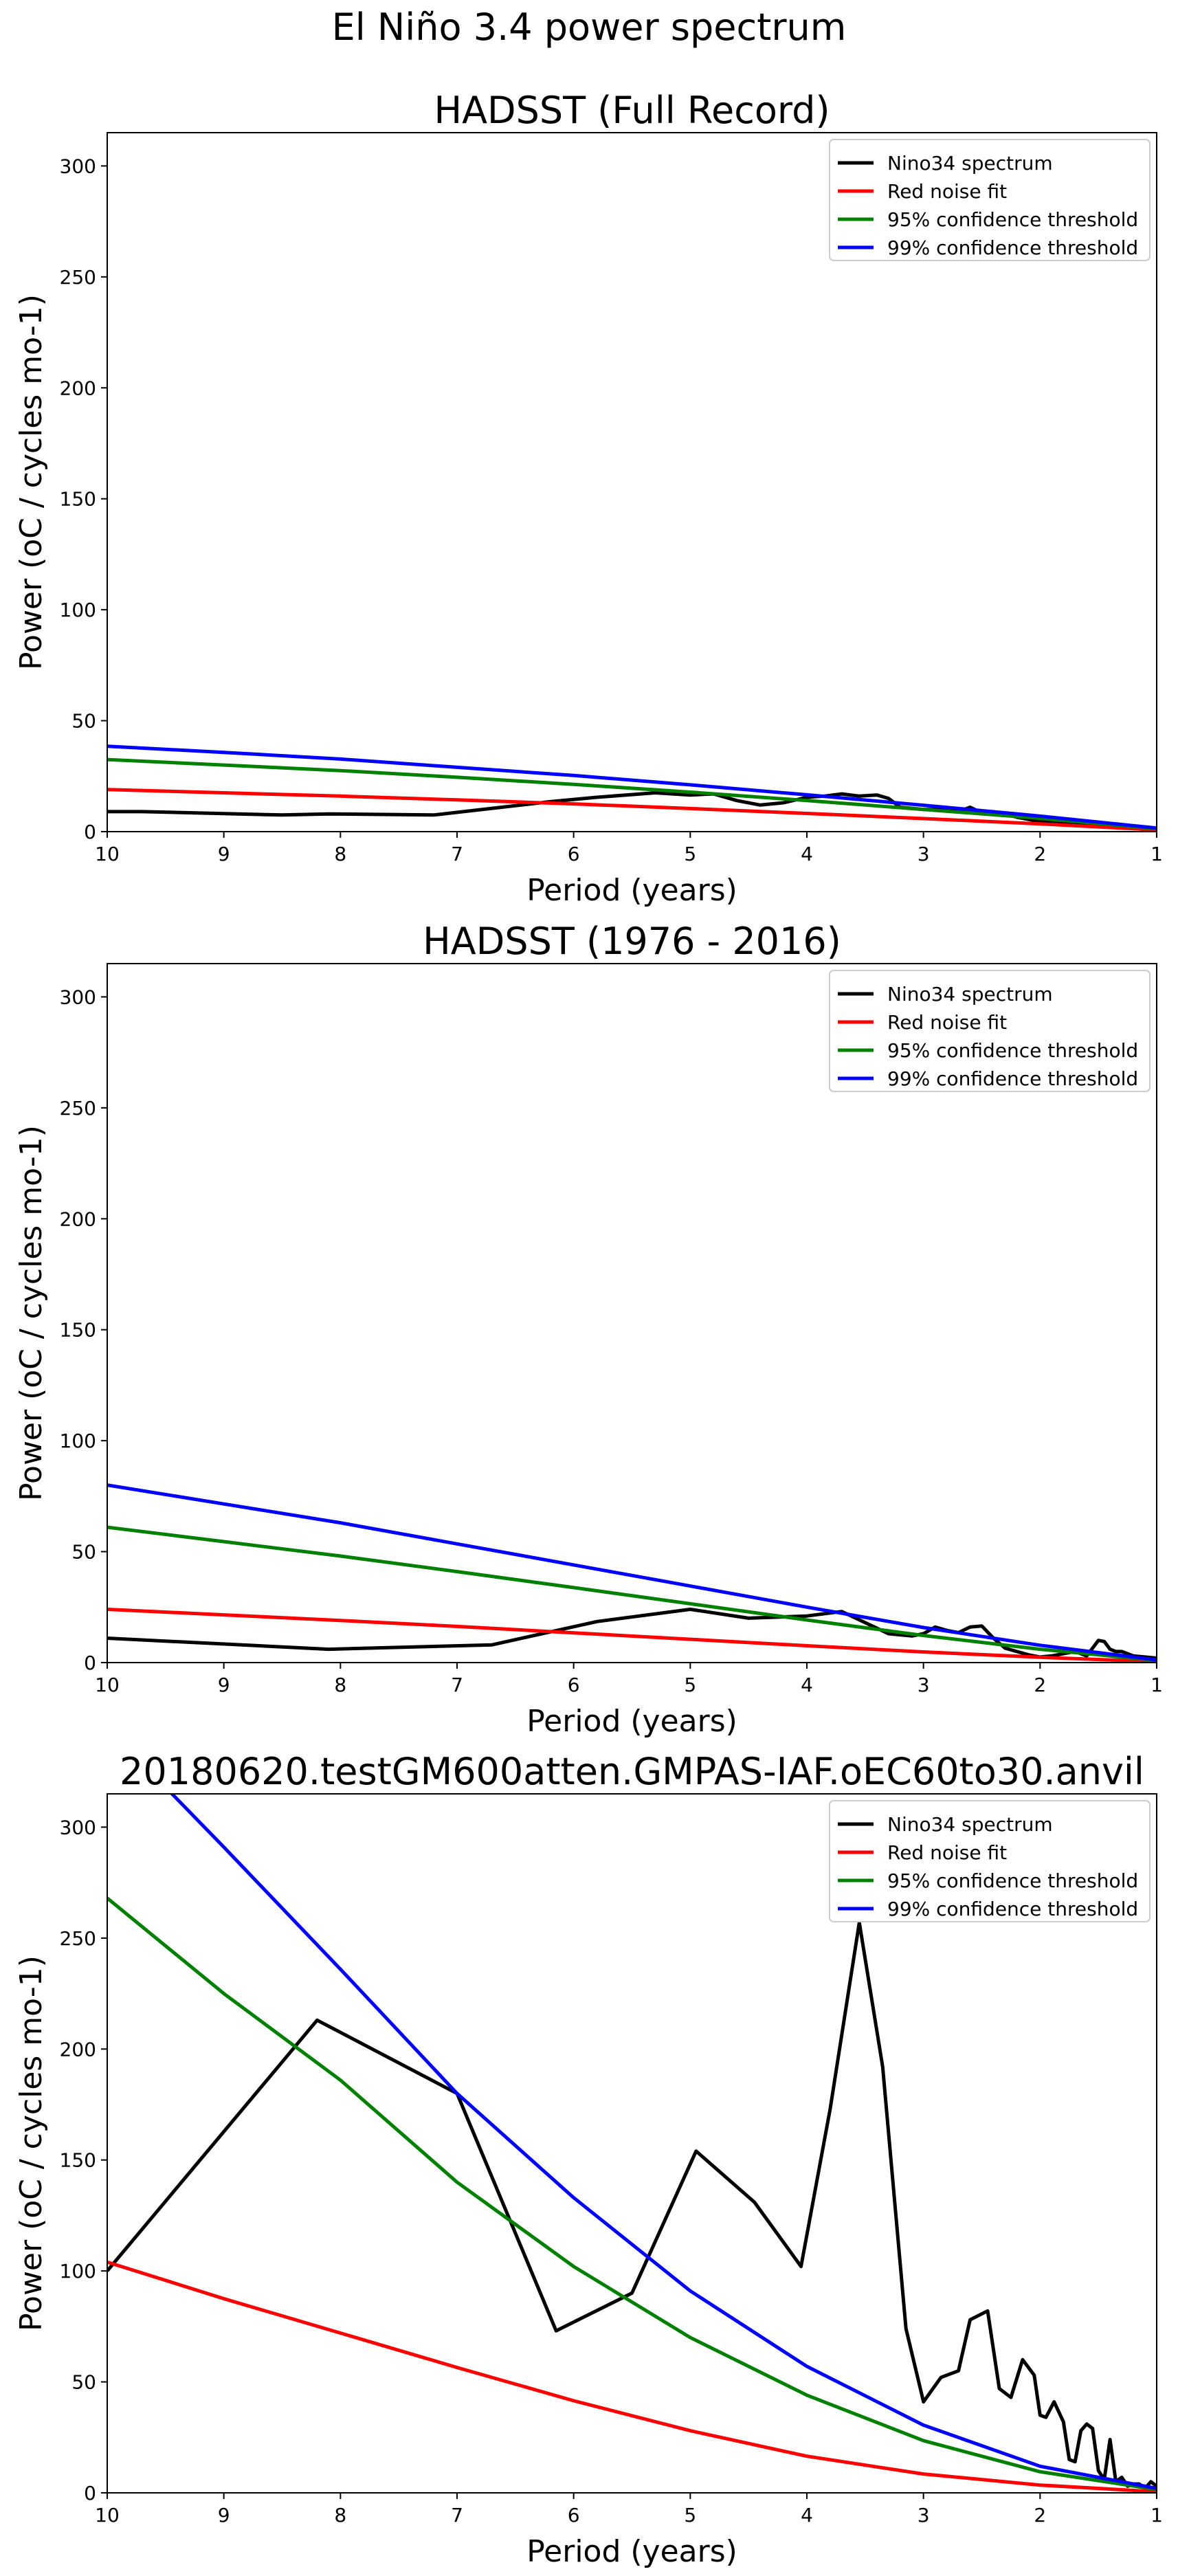 Image resolution: width=1178 pixels, height=2576 pixels. Describe the element at coordinates (632, 941) in the screenshot. I see `chart-title: HADSST (1976 - 2016)` at that location.